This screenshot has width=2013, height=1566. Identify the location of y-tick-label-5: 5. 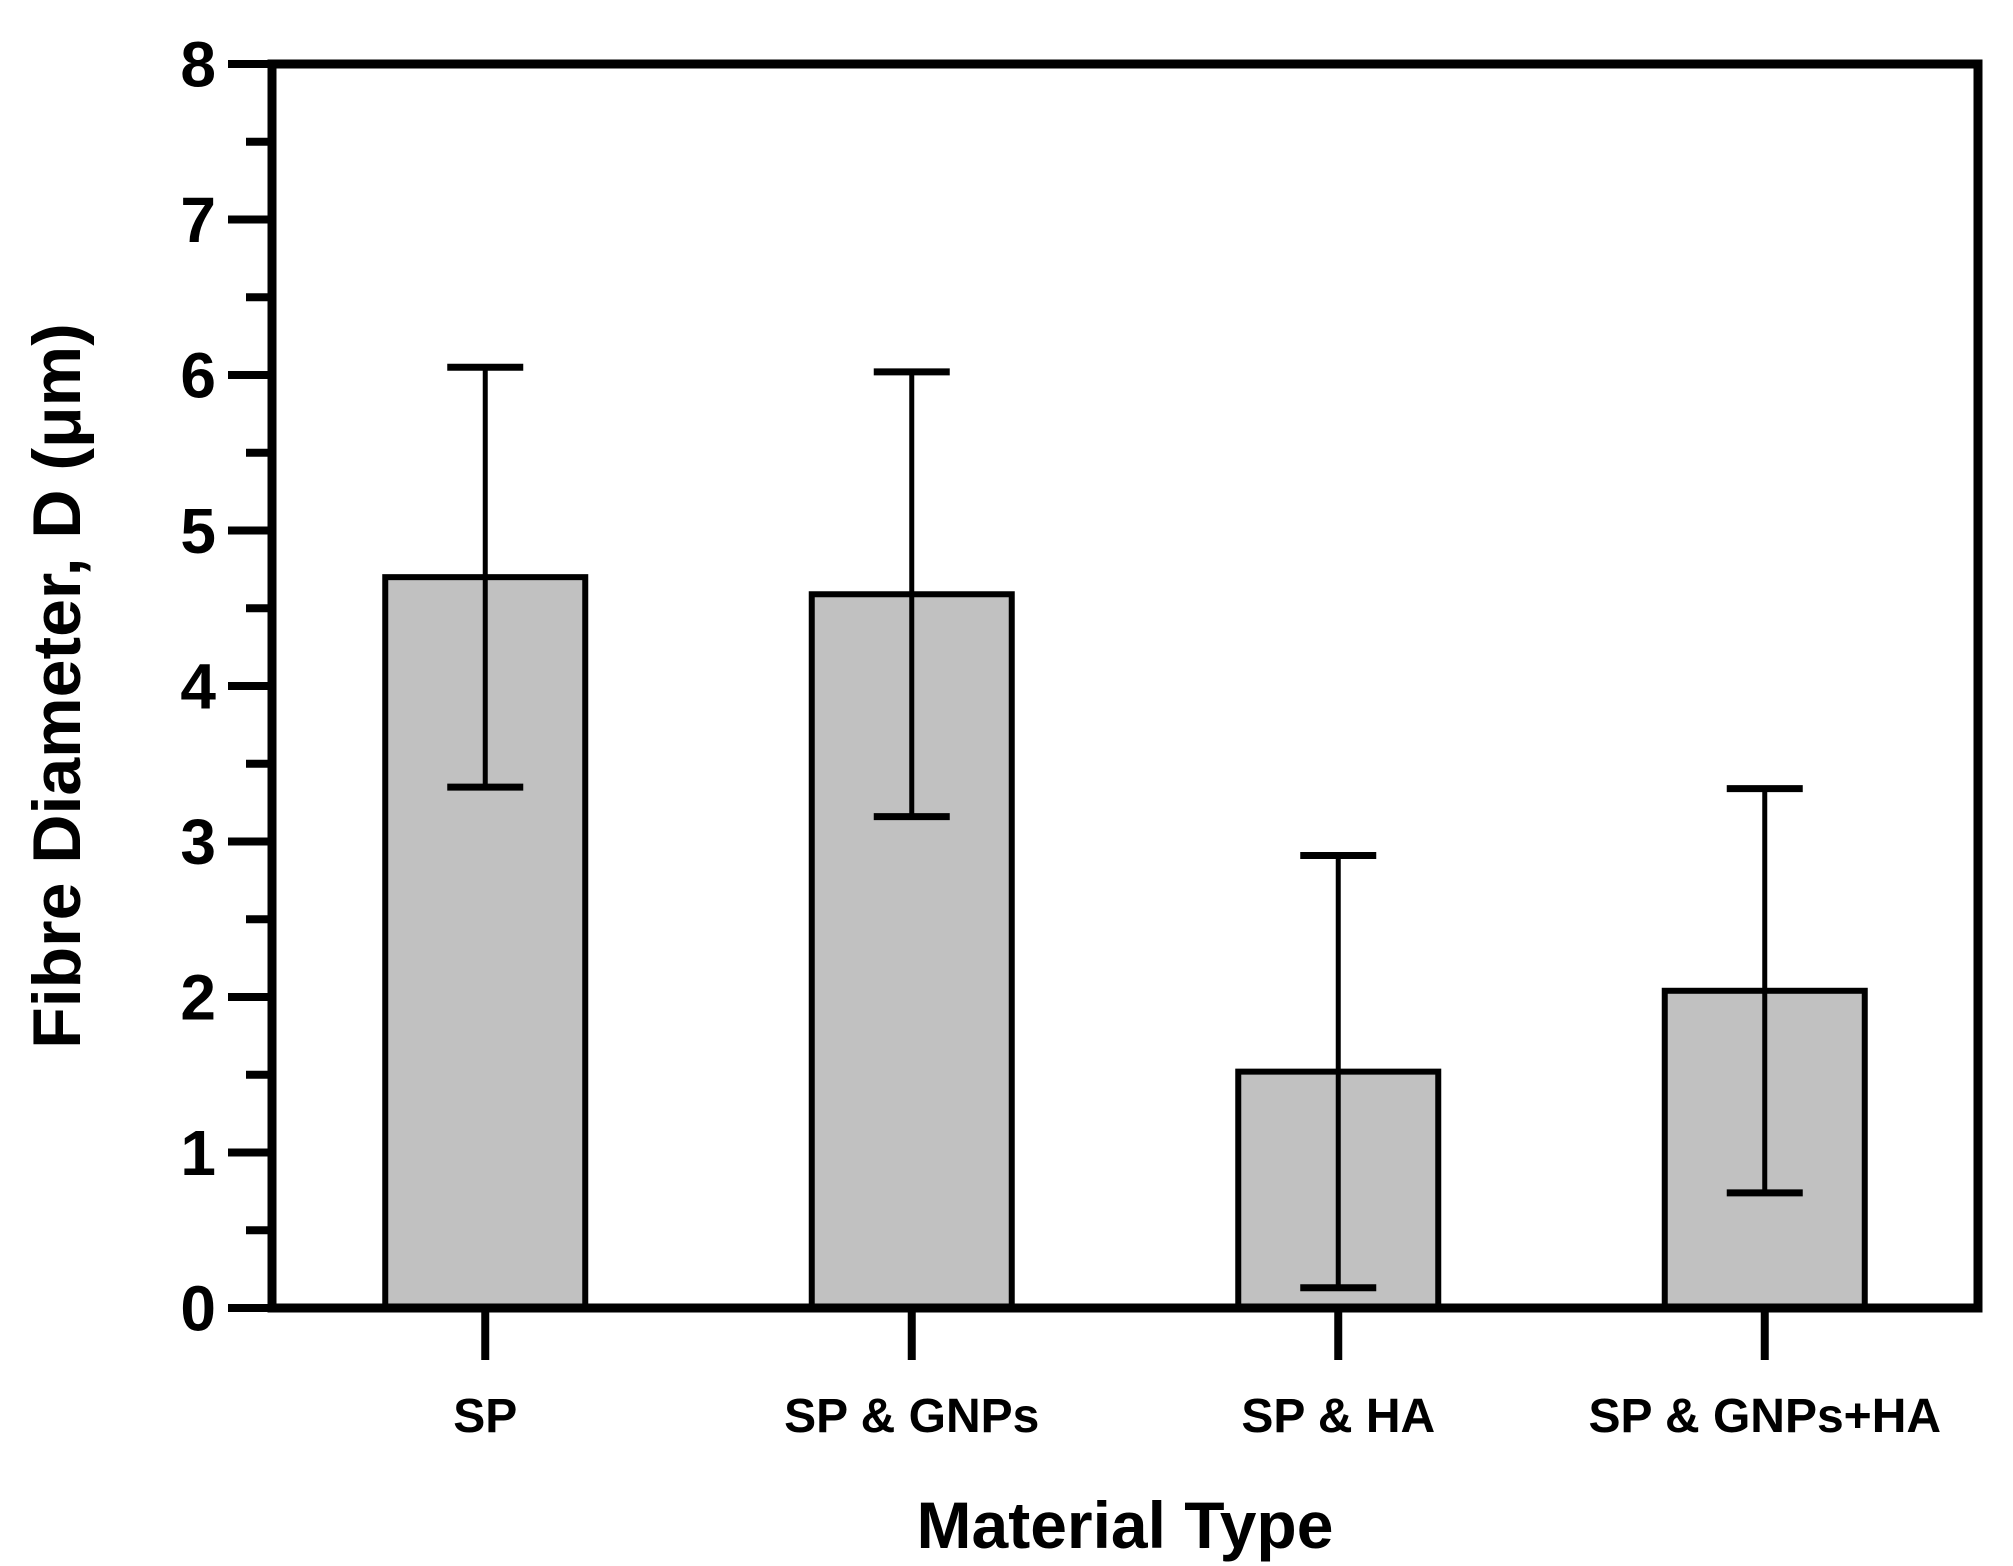
(198, 531).